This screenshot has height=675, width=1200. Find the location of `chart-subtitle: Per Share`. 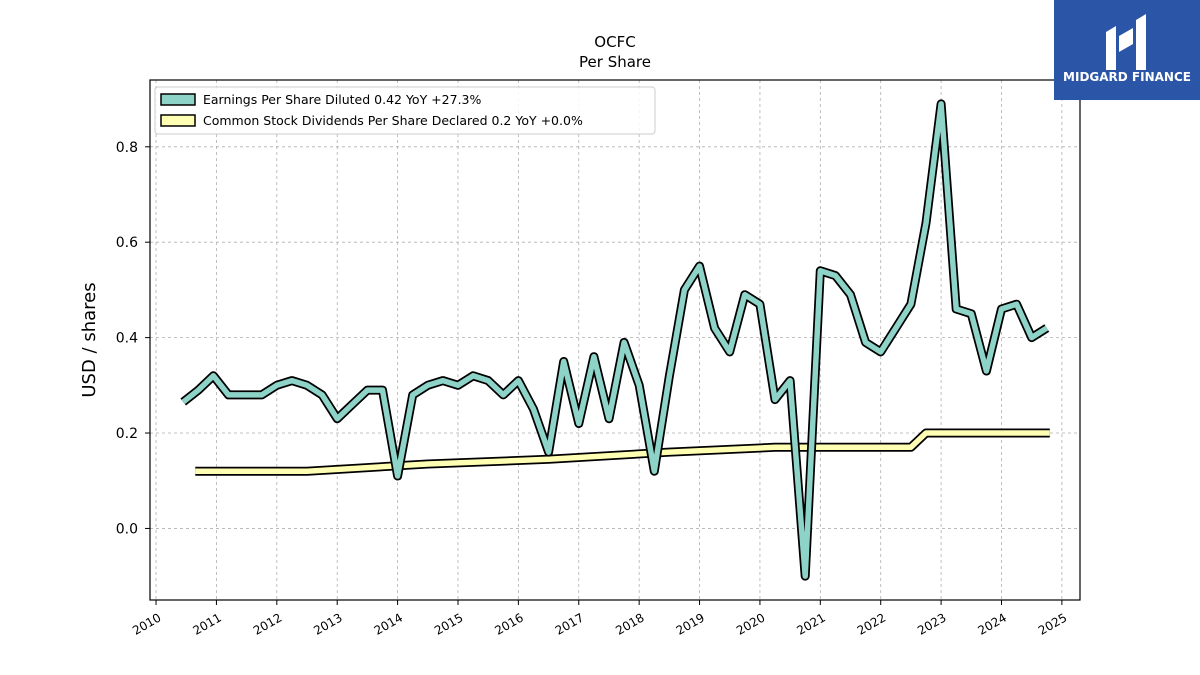

chart-subtitle: Per Share is located at coordinates (615, 62).